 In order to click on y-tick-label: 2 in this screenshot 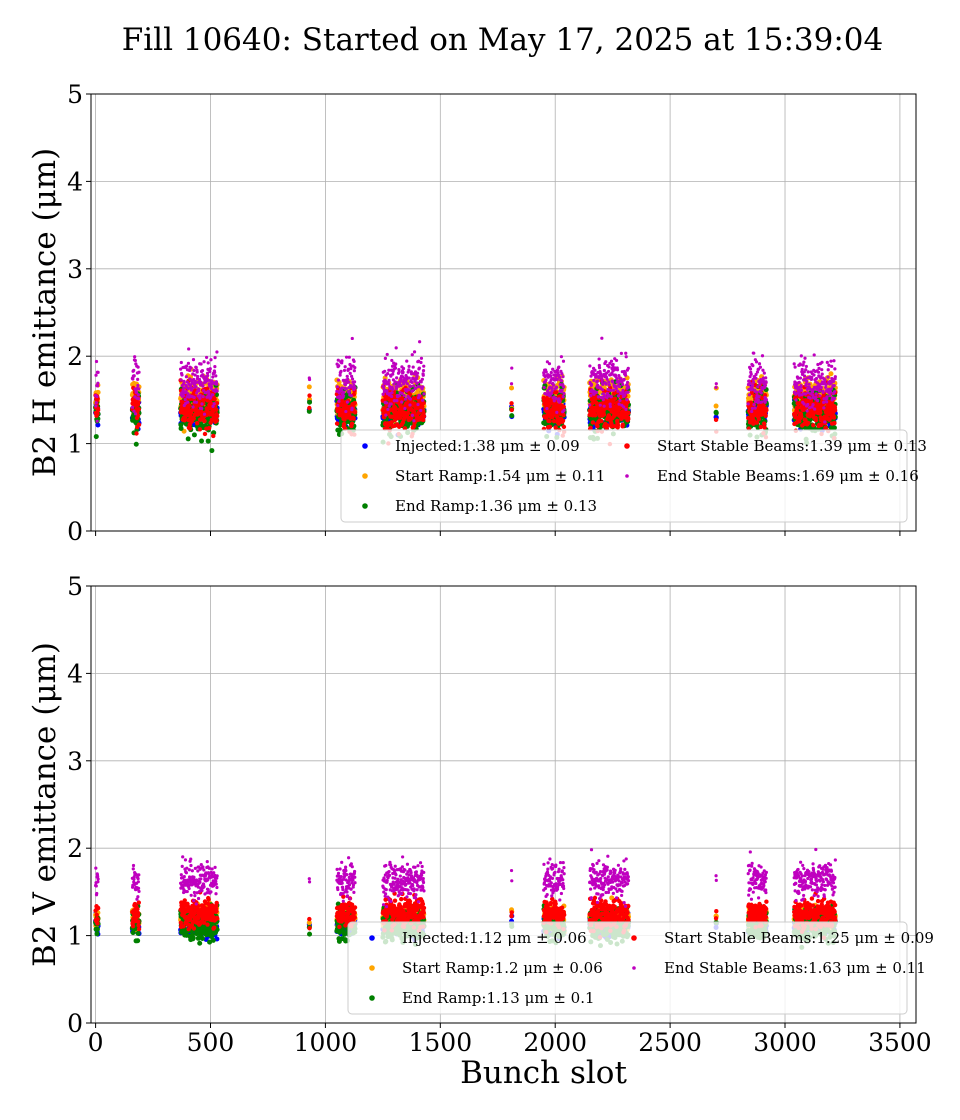, I will do `click(75, 356)`.